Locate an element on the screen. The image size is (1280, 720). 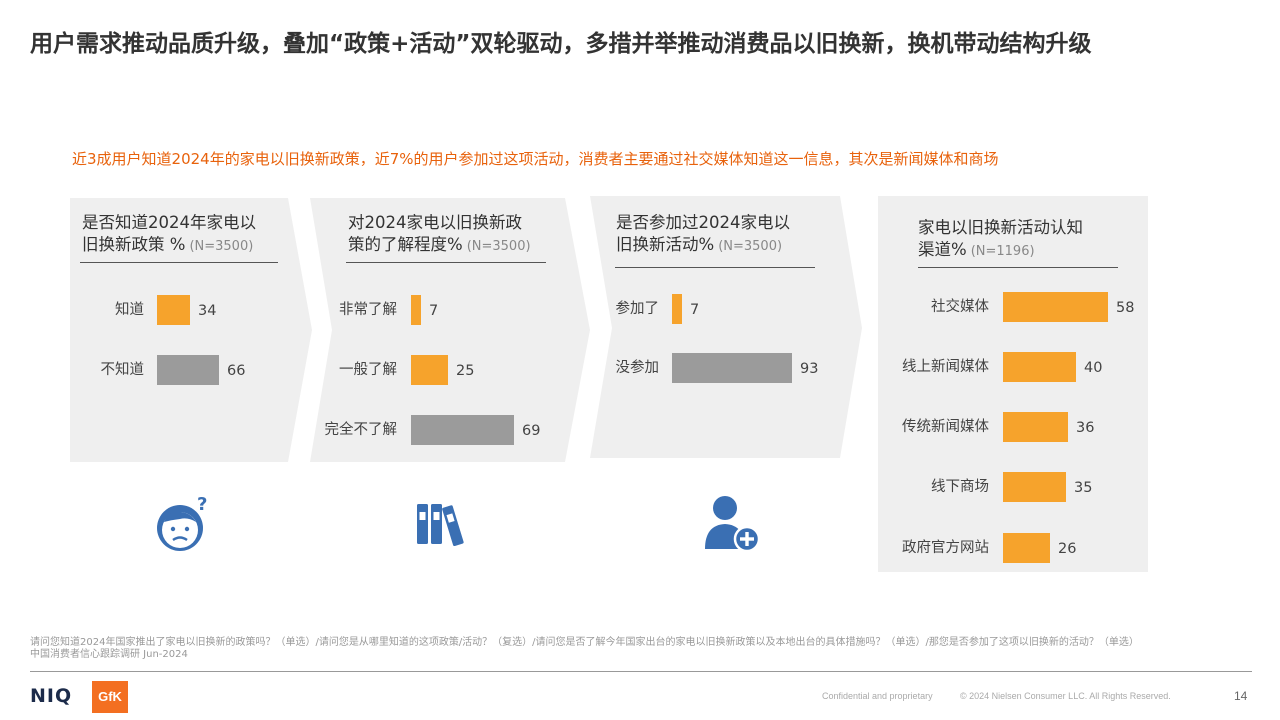
confused-face-icon: ? is located at coordinates (182, 522).